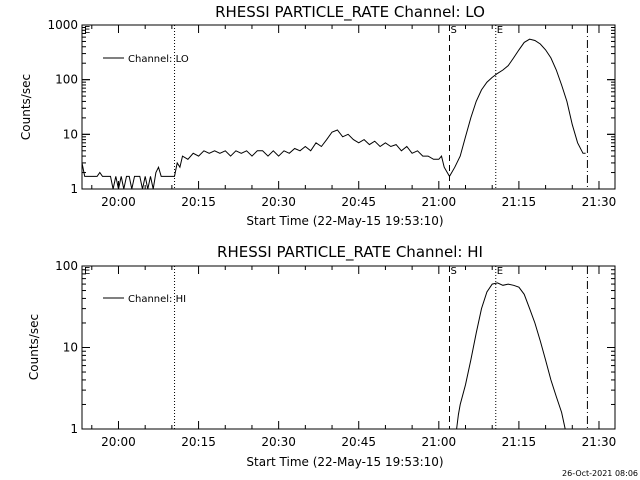 This screenshot has width=640, height=480. What do you see at coordinates (344, 221) in the screenshot?
I see `panel-lo-x-axis-label: Start Time (22-May-15 19:53:10)` at bounding box center [344, 221].